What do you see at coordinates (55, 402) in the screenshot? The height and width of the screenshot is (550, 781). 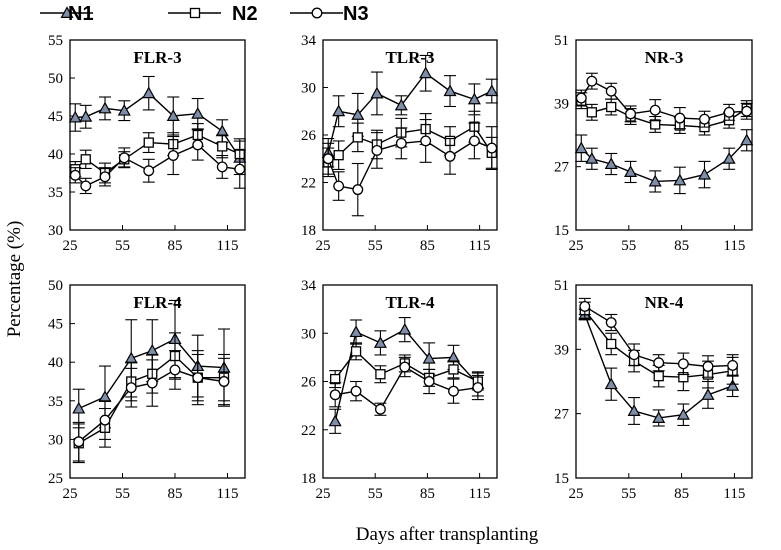 I see `y-tick-label: 35` at bounding box center [55, 402].